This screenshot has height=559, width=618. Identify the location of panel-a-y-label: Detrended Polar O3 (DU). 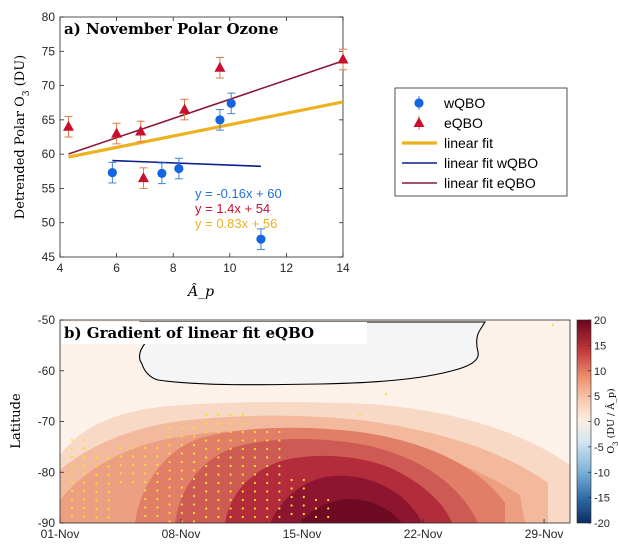
(22, 137).